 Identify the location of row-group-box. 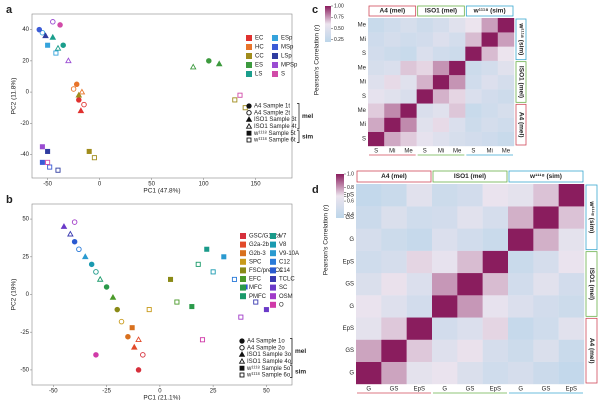
(521, 82).